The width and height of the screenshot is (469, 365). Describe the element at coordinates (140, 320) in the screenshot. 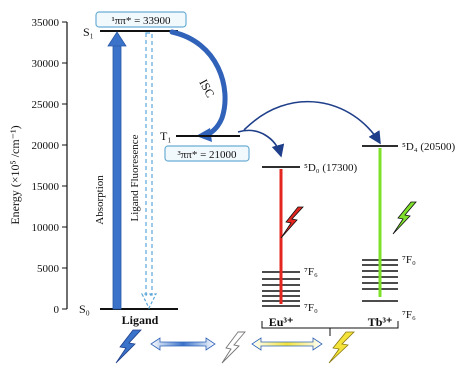

I see `ligand-label: Ligand` at that location.